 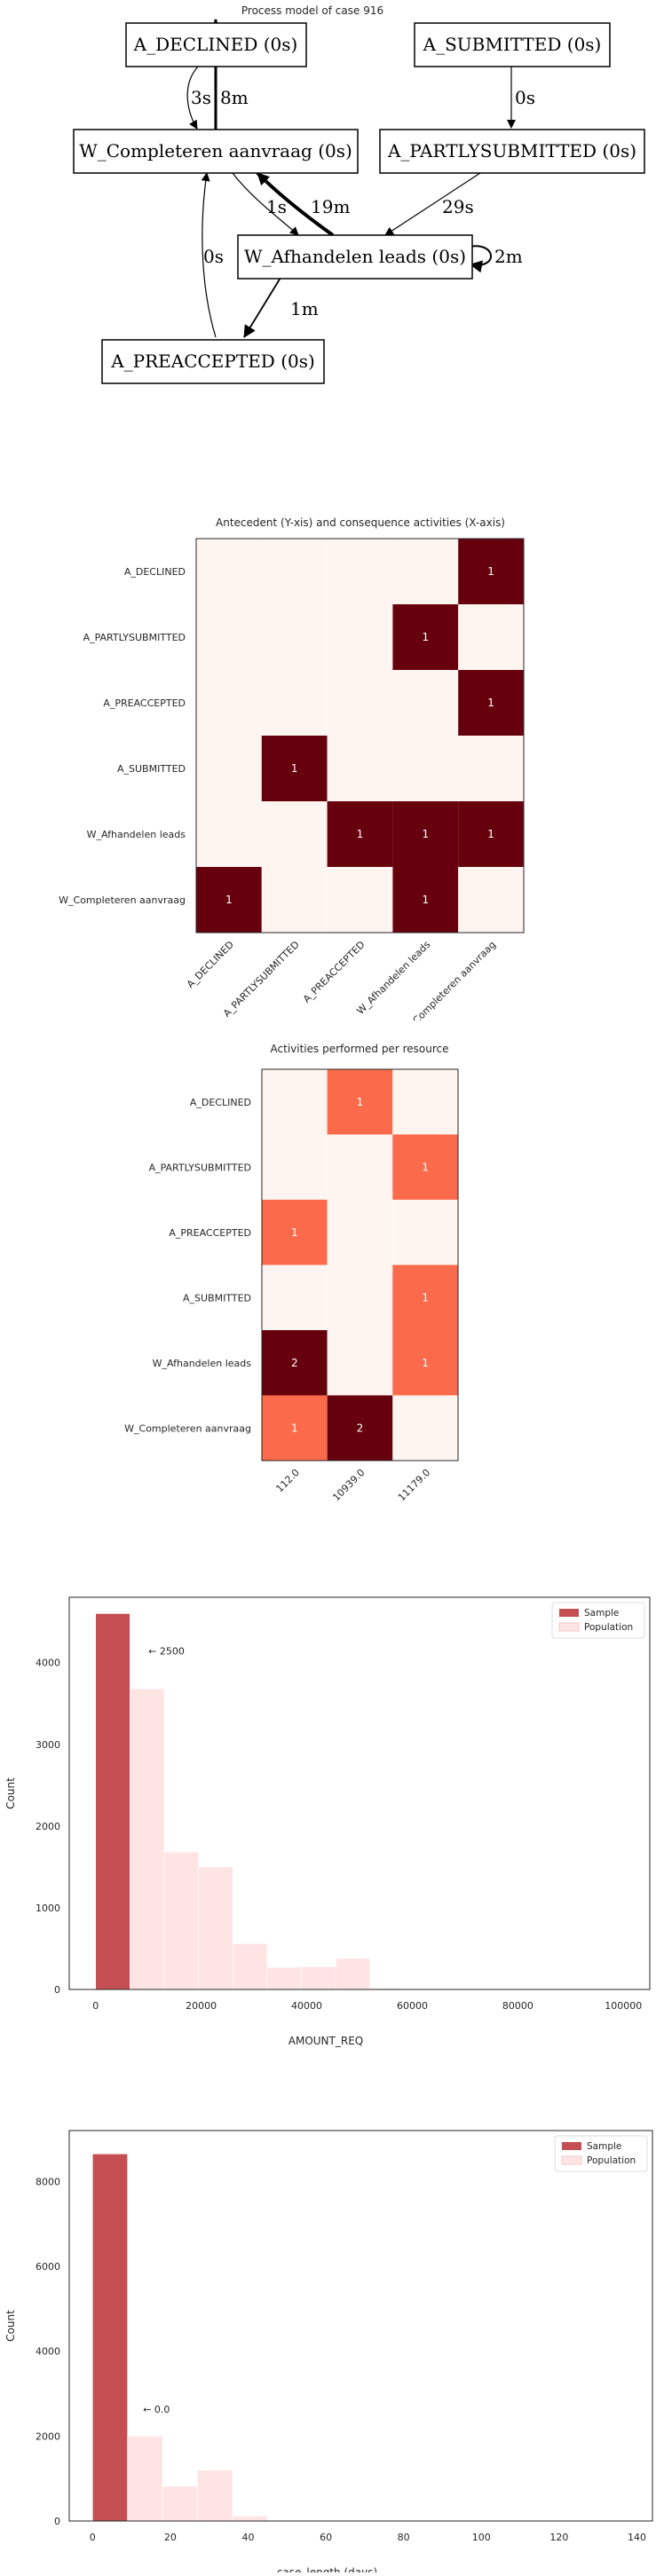 What do you see at coordinates (481, 2537) in the screenshot?
I see `x-tick-label: 100` at bounding box center [481, 2537].